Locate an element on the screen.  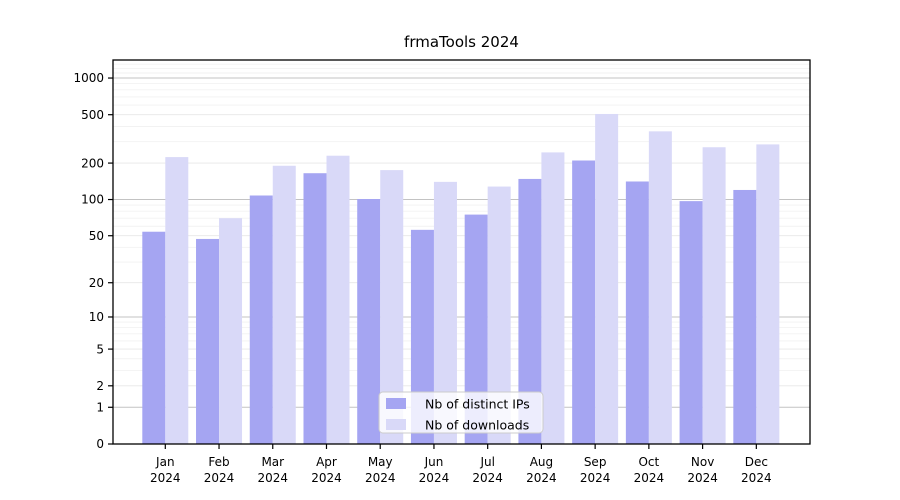
chart-title: frmaTools 2024 is located at coordinates (461, 42).